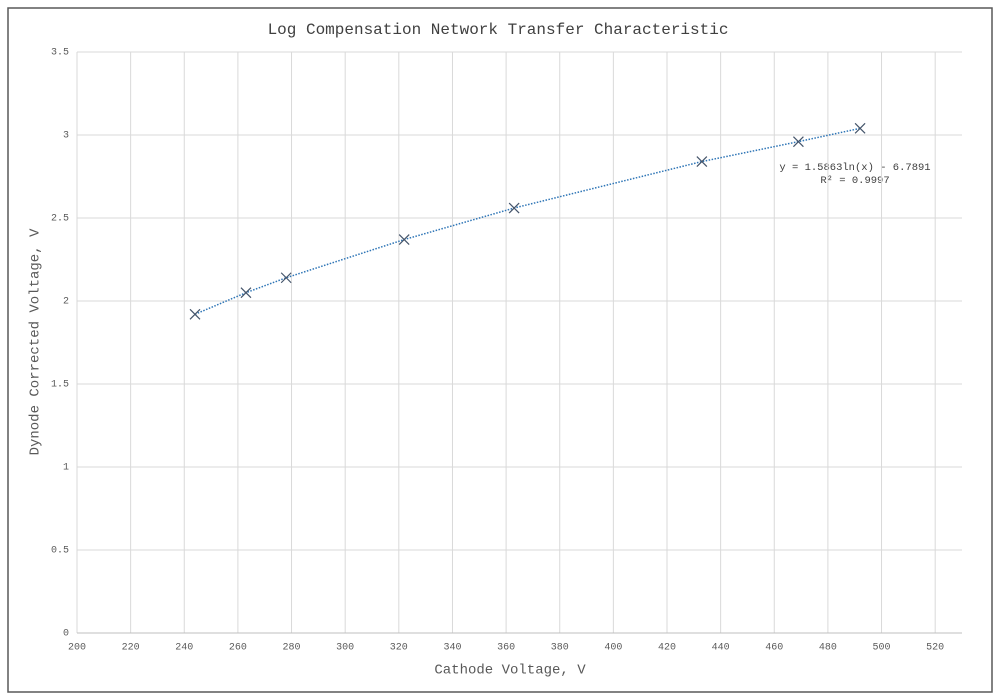 This screenshot has width=1000, height=700. What do you see at coordinates (60, 385) in the screenshot?
I see `y-tick-label: 1.5` at bounding box center [60, 385].